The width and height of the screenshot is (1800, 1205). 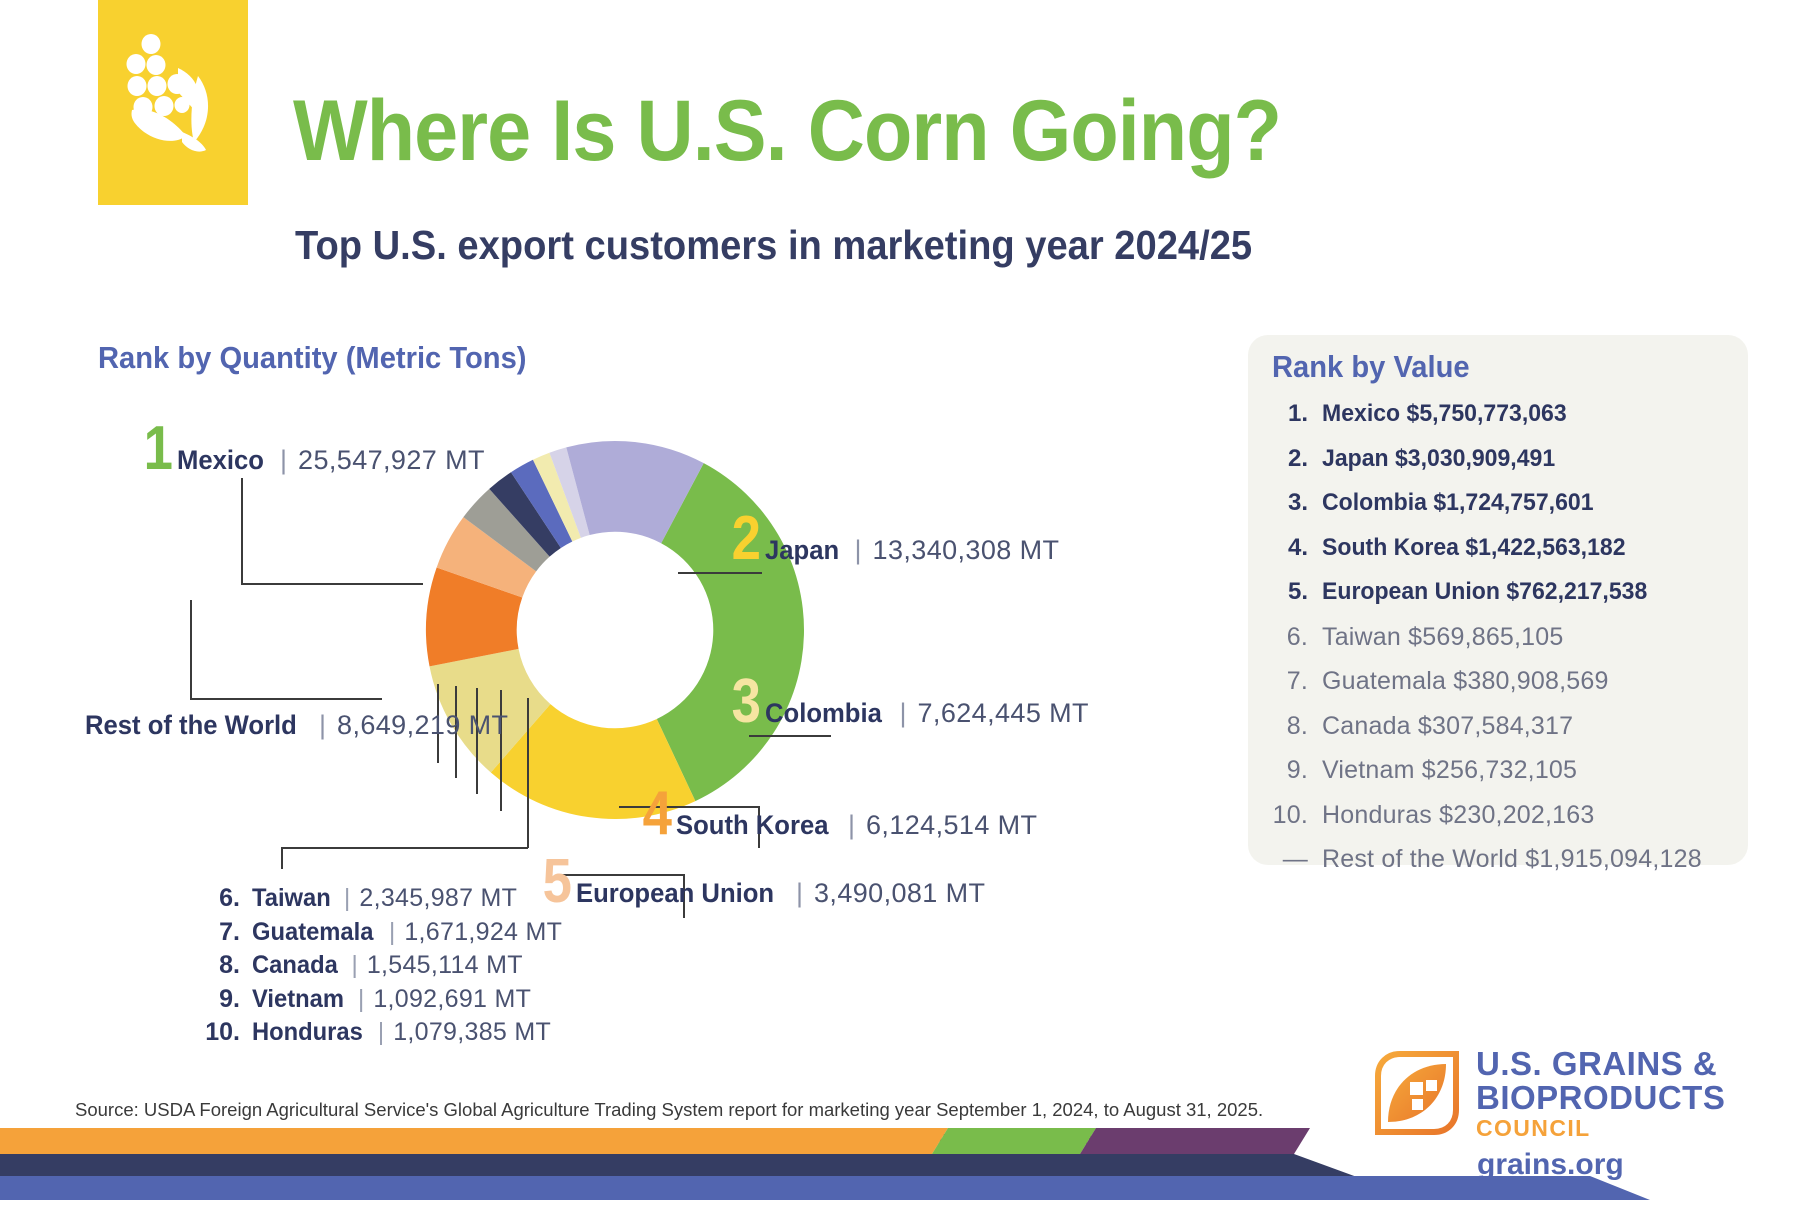 I want to click on leader-taiwan-h, so click(x=404, y=848).